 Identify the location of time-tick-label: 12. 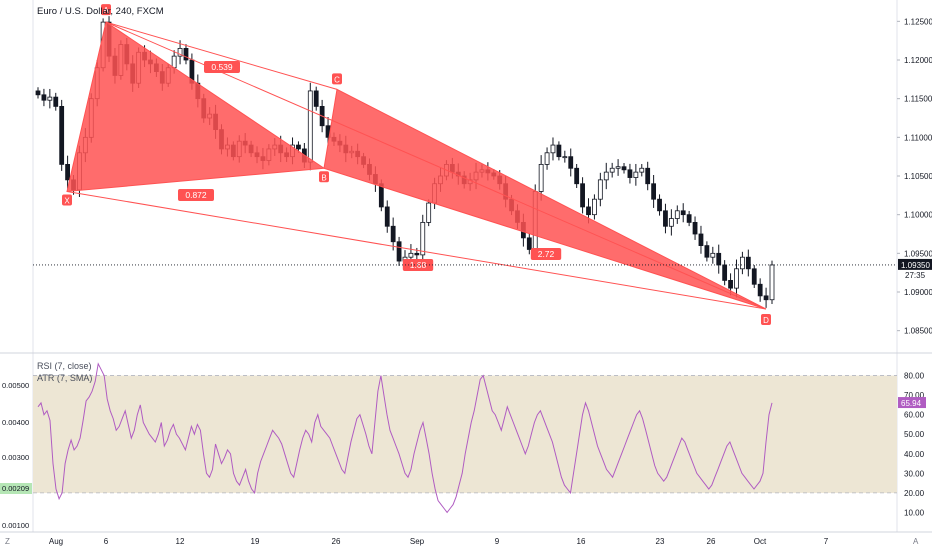
(180, 541).